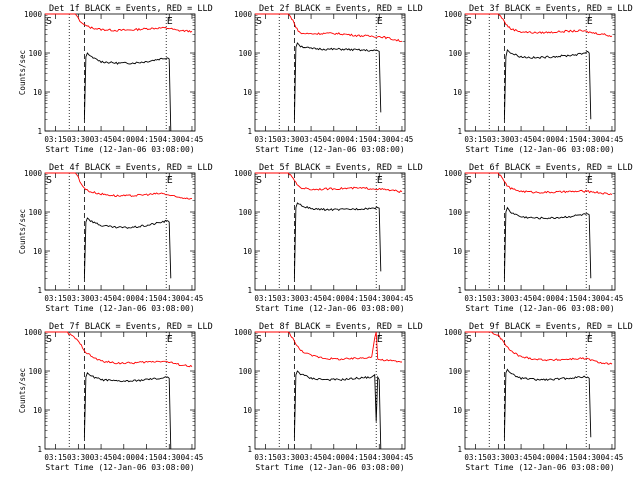 The image size is (640, 480). What do you see at coordinates (131, 9) in the screenshot?
I see `chart-title: Det 1f BLACK = Events, RED = LLD` at bounding box center [131, 9].